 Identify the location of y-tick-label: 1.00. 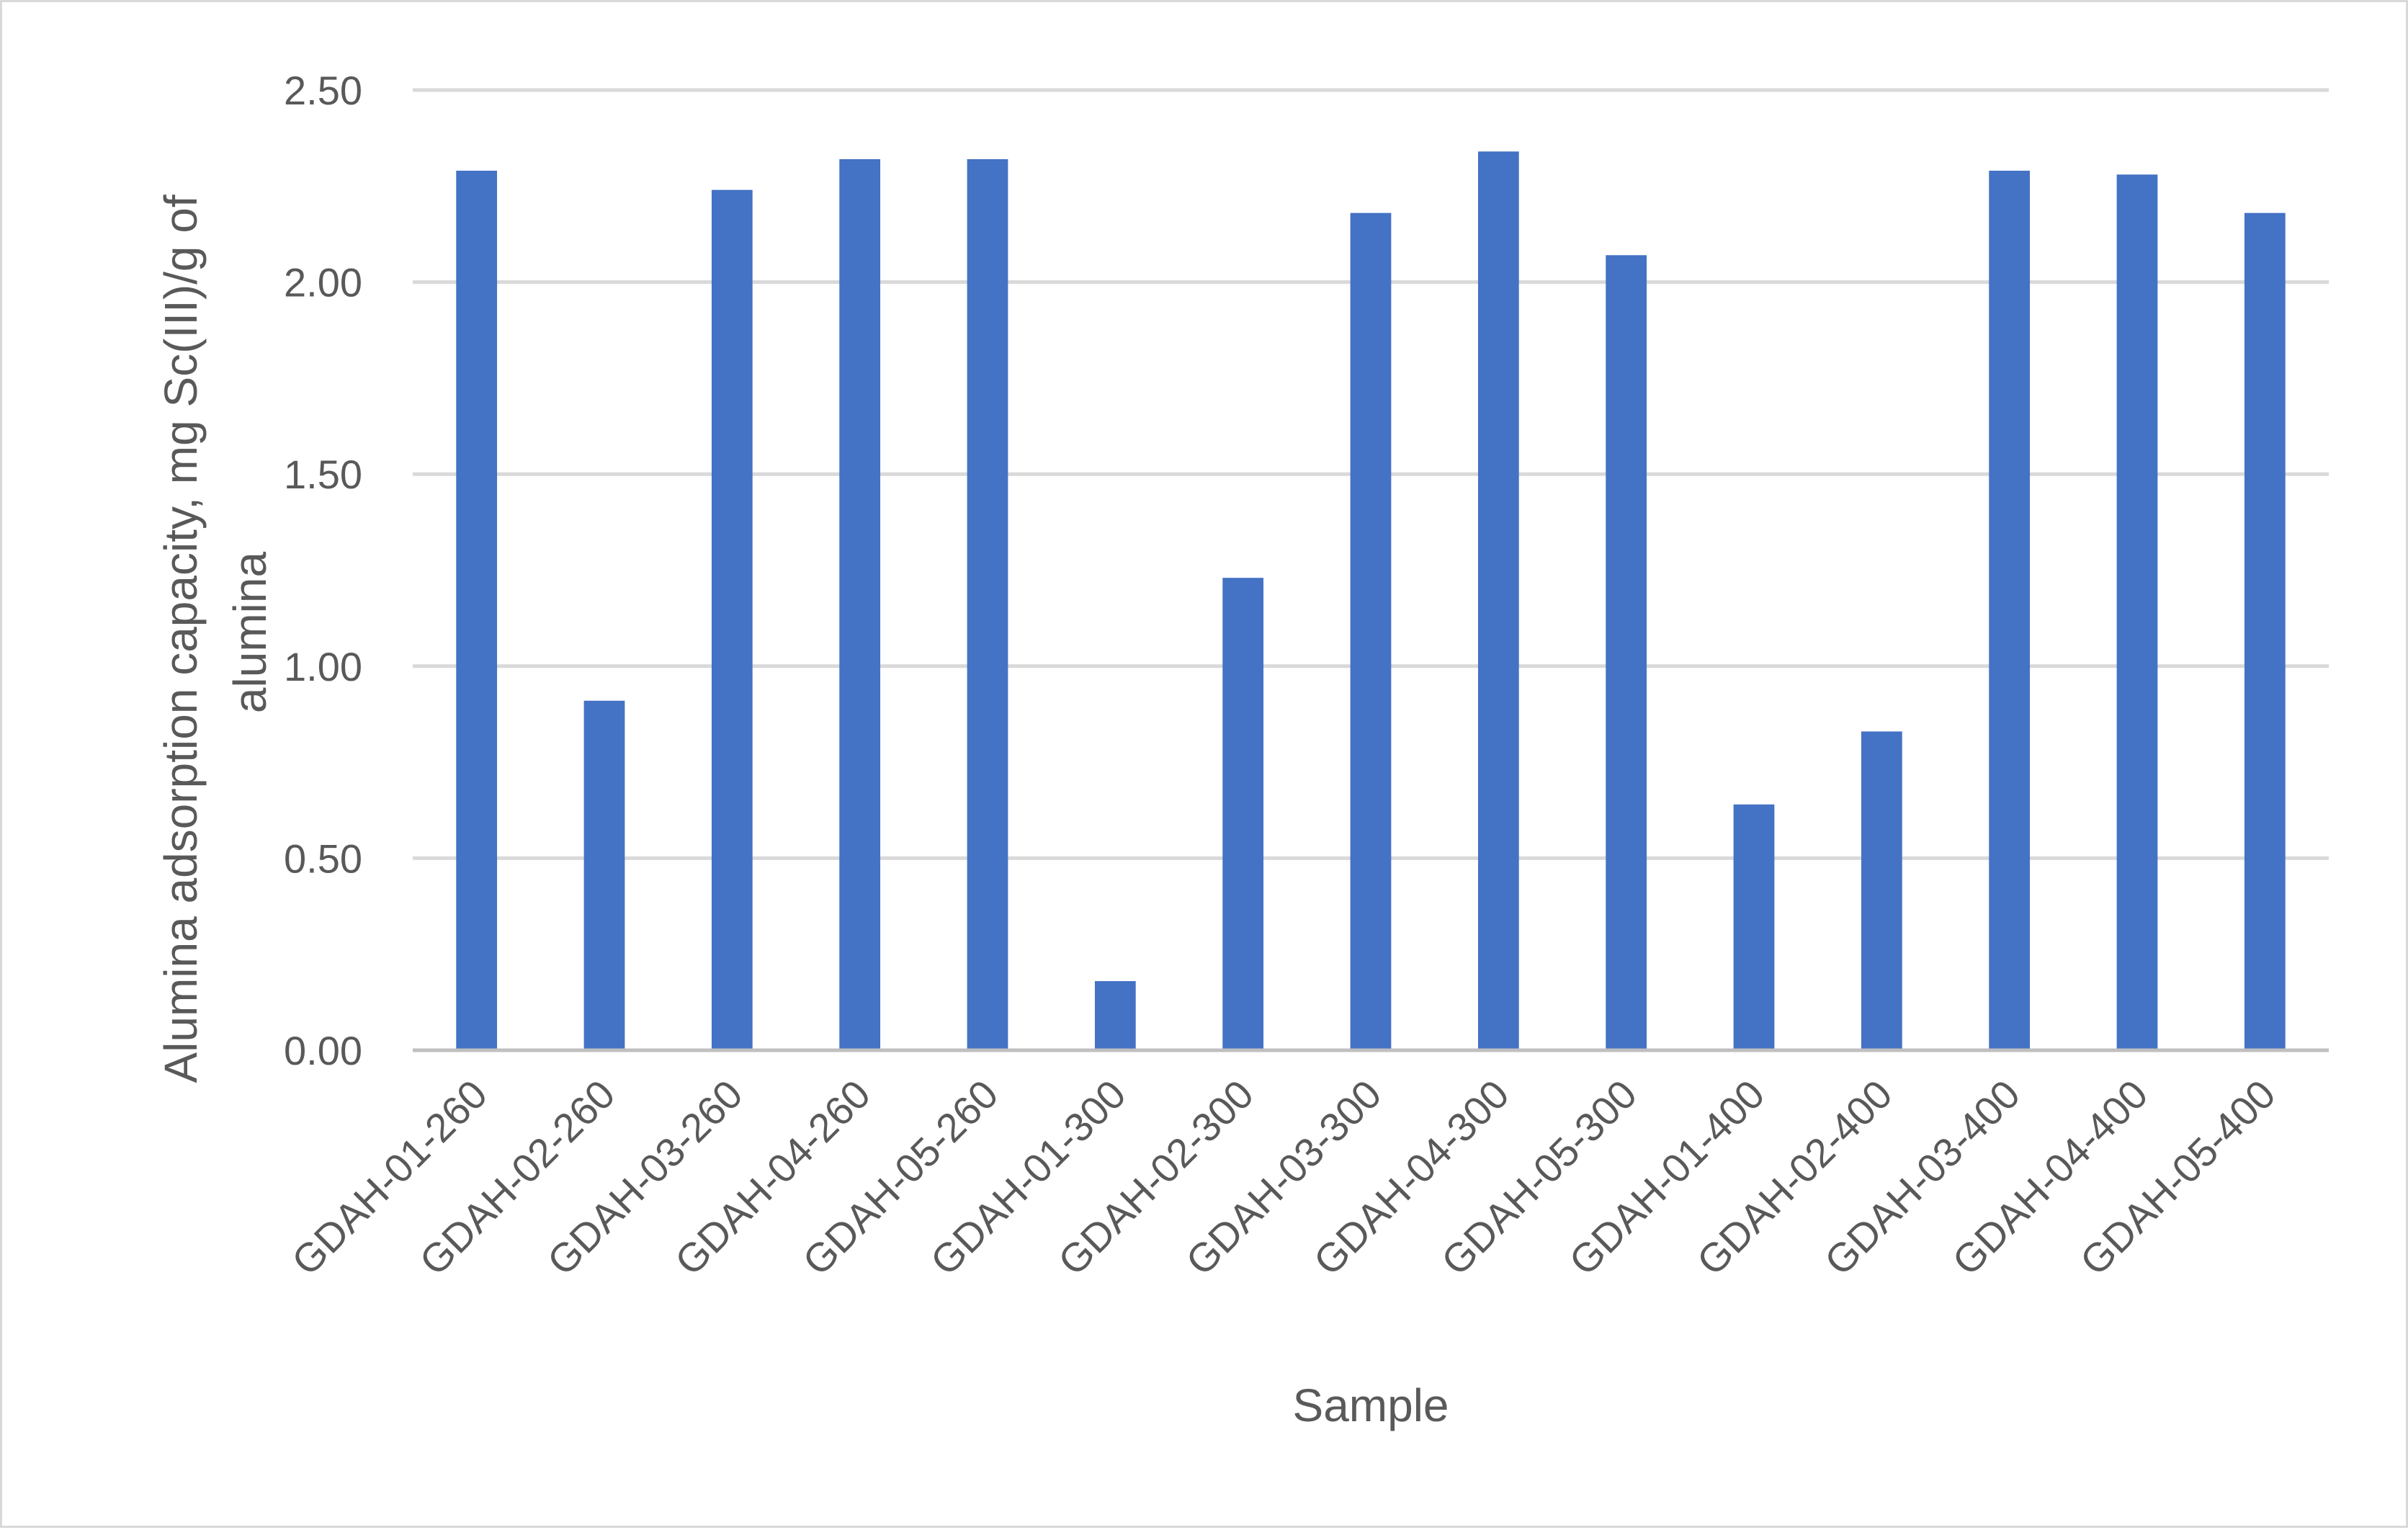
(323, 666).